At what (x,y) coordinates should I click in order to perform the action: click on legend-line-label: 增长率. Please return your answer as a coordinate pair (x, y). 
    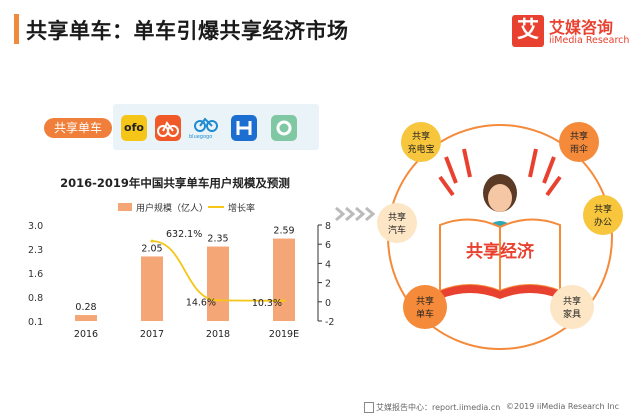
    Looking at the image, I should click on (241, 208).